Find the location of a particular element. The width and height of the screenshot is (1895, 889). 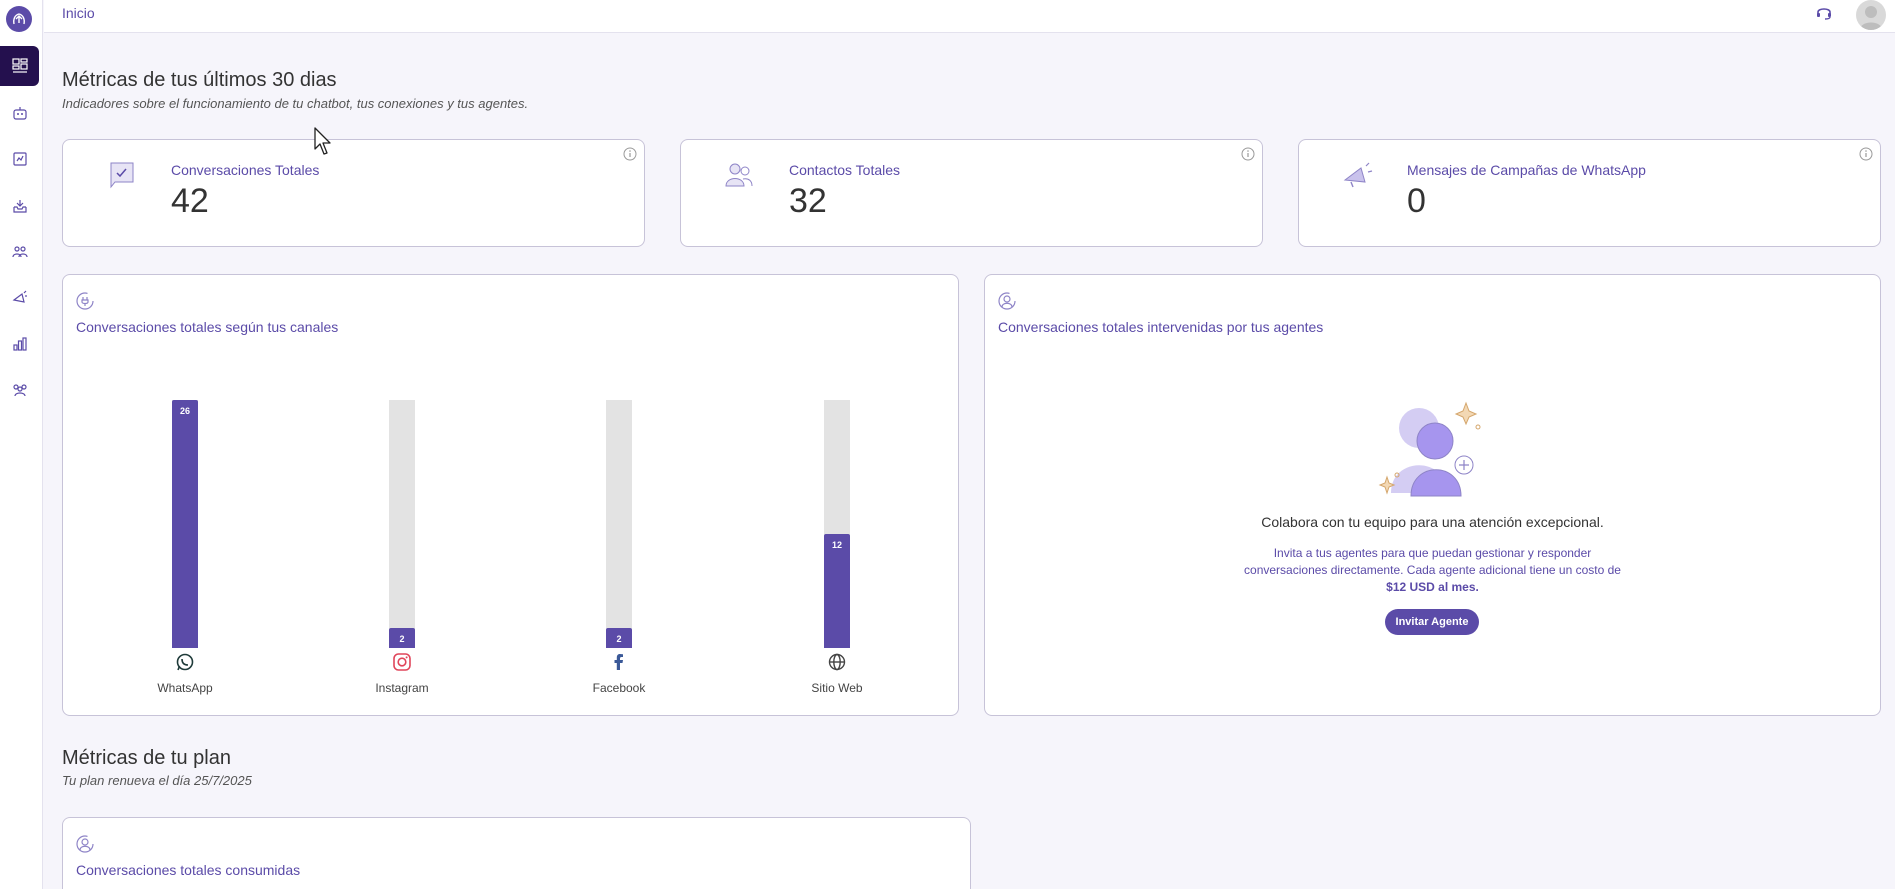

mouse-cursor-icon is located at coordinates (322, 141).